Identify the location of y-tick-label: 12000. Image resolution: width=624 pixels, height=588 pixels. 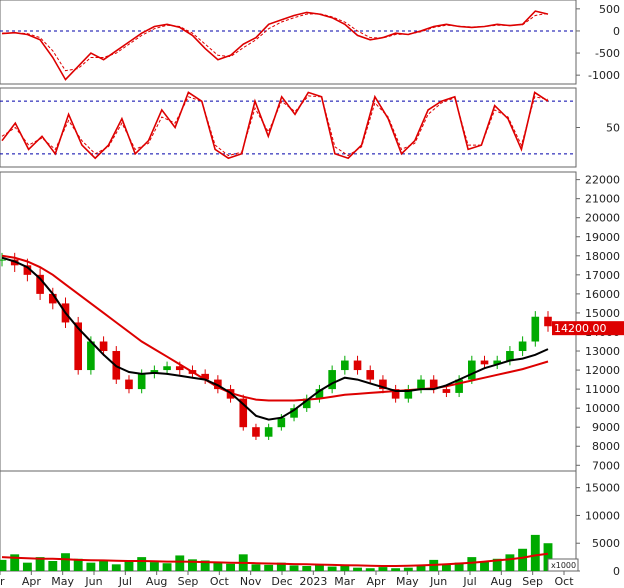
(602, 370).